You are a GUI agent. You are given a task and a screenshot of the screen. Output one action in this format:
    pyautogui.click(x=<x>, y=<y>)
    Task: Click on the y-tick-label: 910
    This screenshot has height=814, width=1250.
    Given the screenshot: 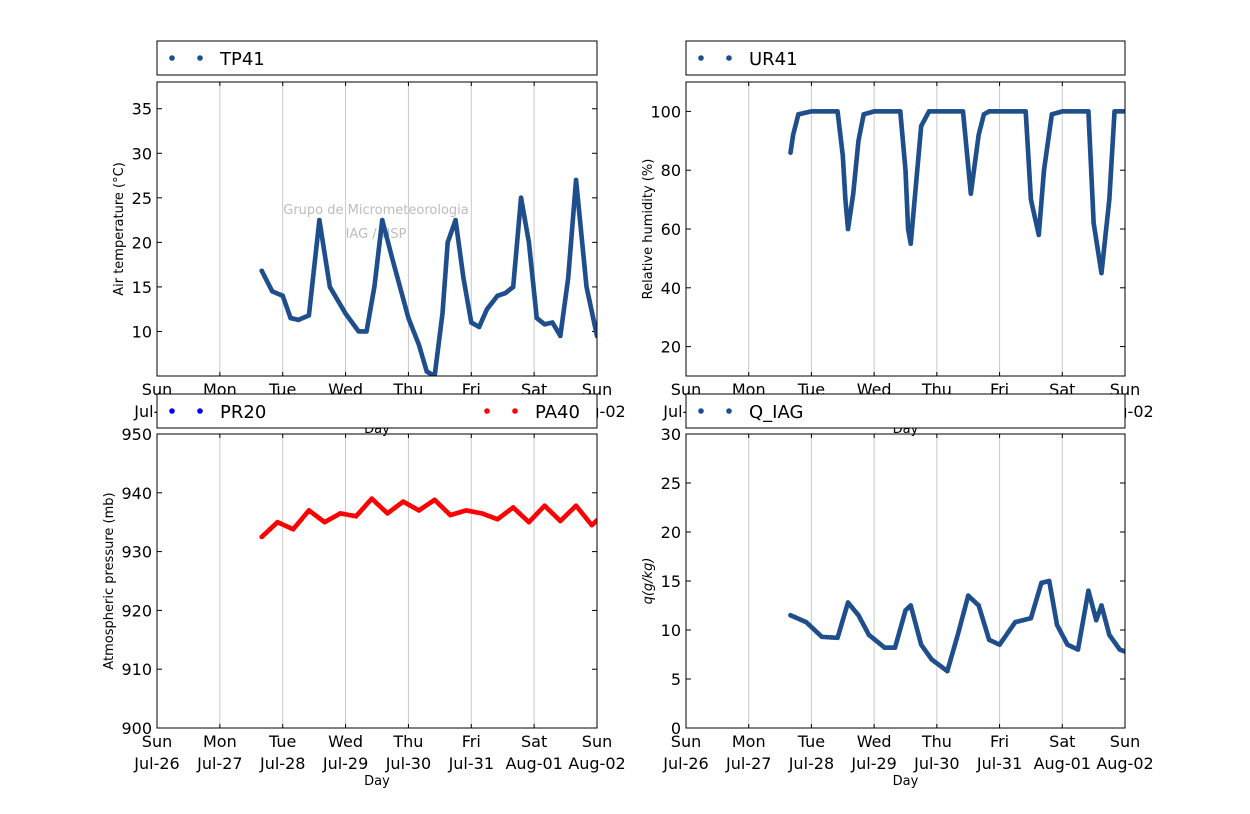 What is the action you would take?
    pyautogui.click(x=136, y=669)
    